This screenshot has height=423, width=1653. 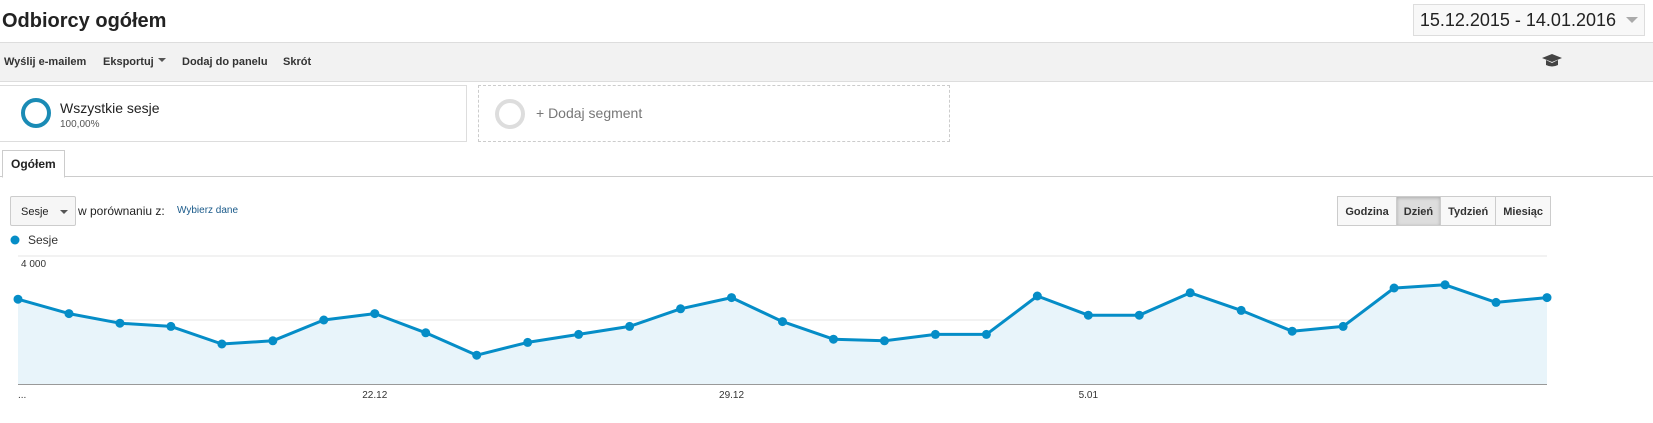 I want to click on metric-select: Sesje, so click(x=43, y=211).